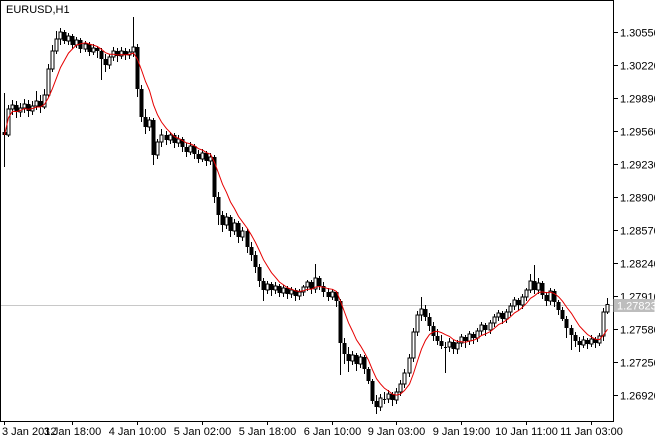  Describe the element at coordinates (591, 432) in the screenshot. I see `time-tick-label: 11 Jan 03:00` at that location.